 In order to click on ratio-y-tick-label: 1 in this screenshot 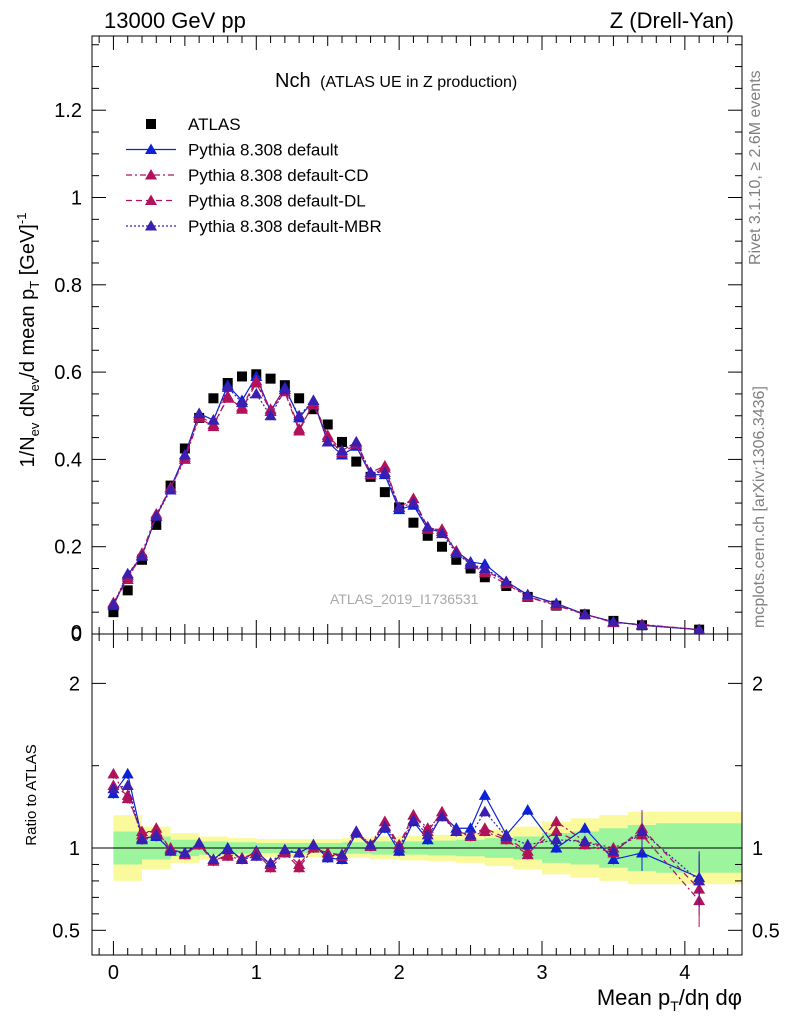, I will do `click(74, 849)`.